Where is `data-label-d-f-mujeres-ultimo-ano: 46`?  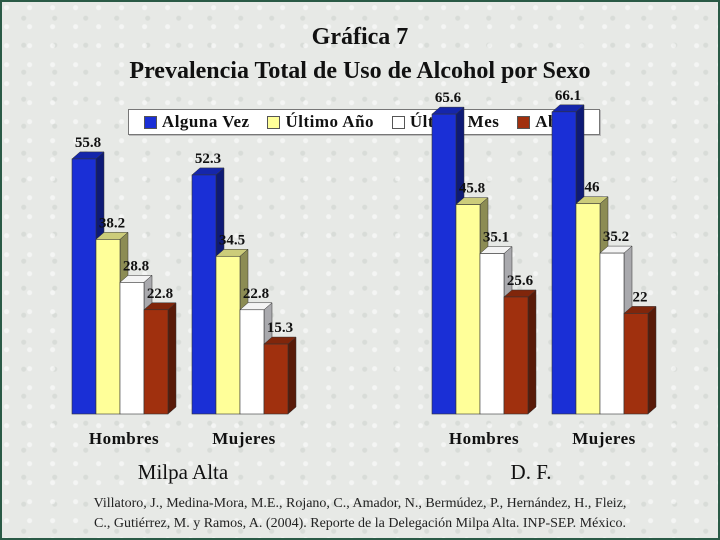
data-label-d-f-mujeres-ultimo-ano: 46 is located at coordinates (593, 188).